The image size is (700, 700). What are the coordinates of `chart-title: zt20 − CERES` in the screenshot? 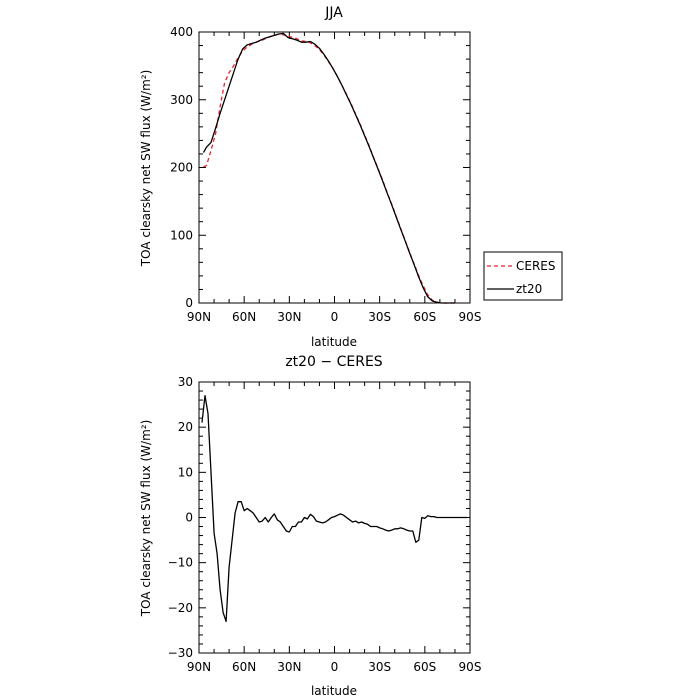 It's located at (333, 362).